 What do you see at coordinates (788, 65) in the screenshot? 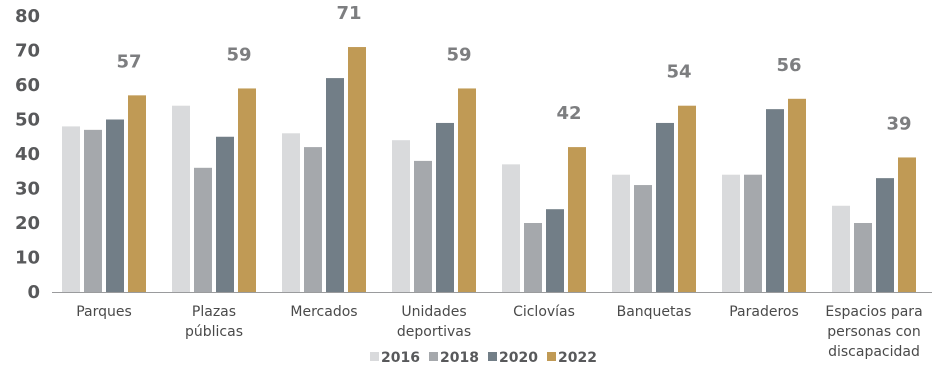
I see `data-label: 56` at bounding box center [788, 65].